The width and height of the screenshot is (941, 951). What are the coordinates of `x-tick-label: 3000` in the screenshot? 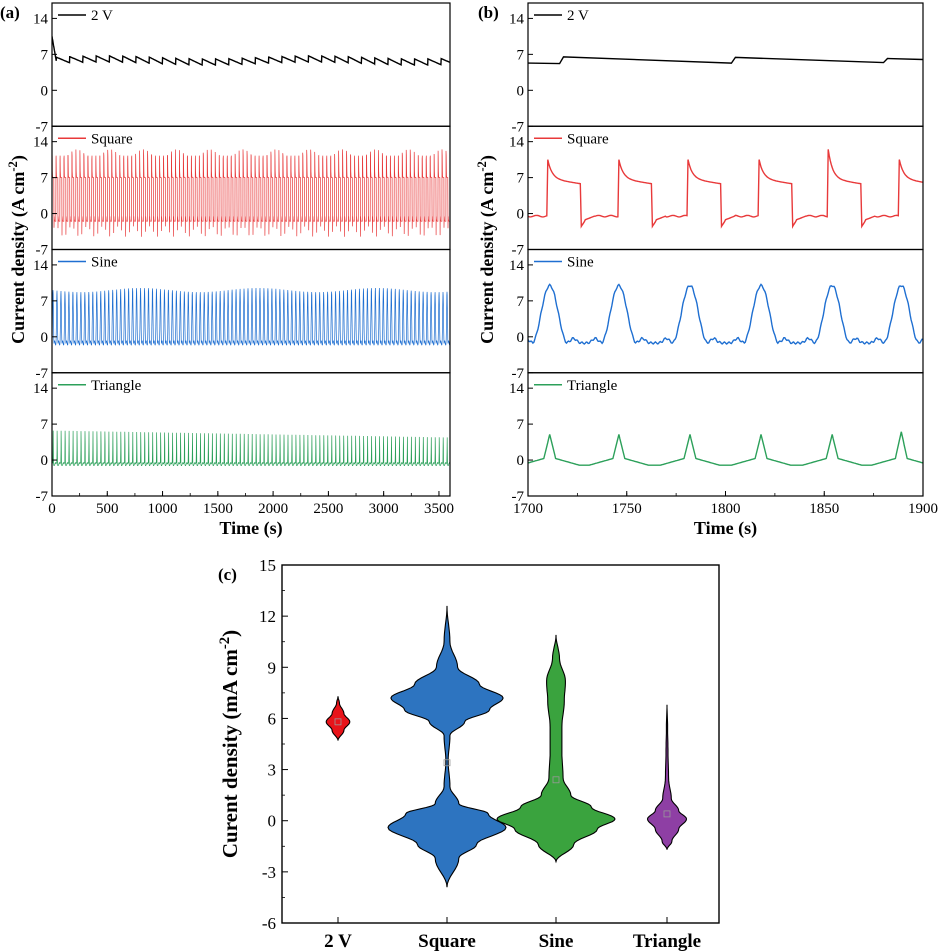 It's located at (384, 509).